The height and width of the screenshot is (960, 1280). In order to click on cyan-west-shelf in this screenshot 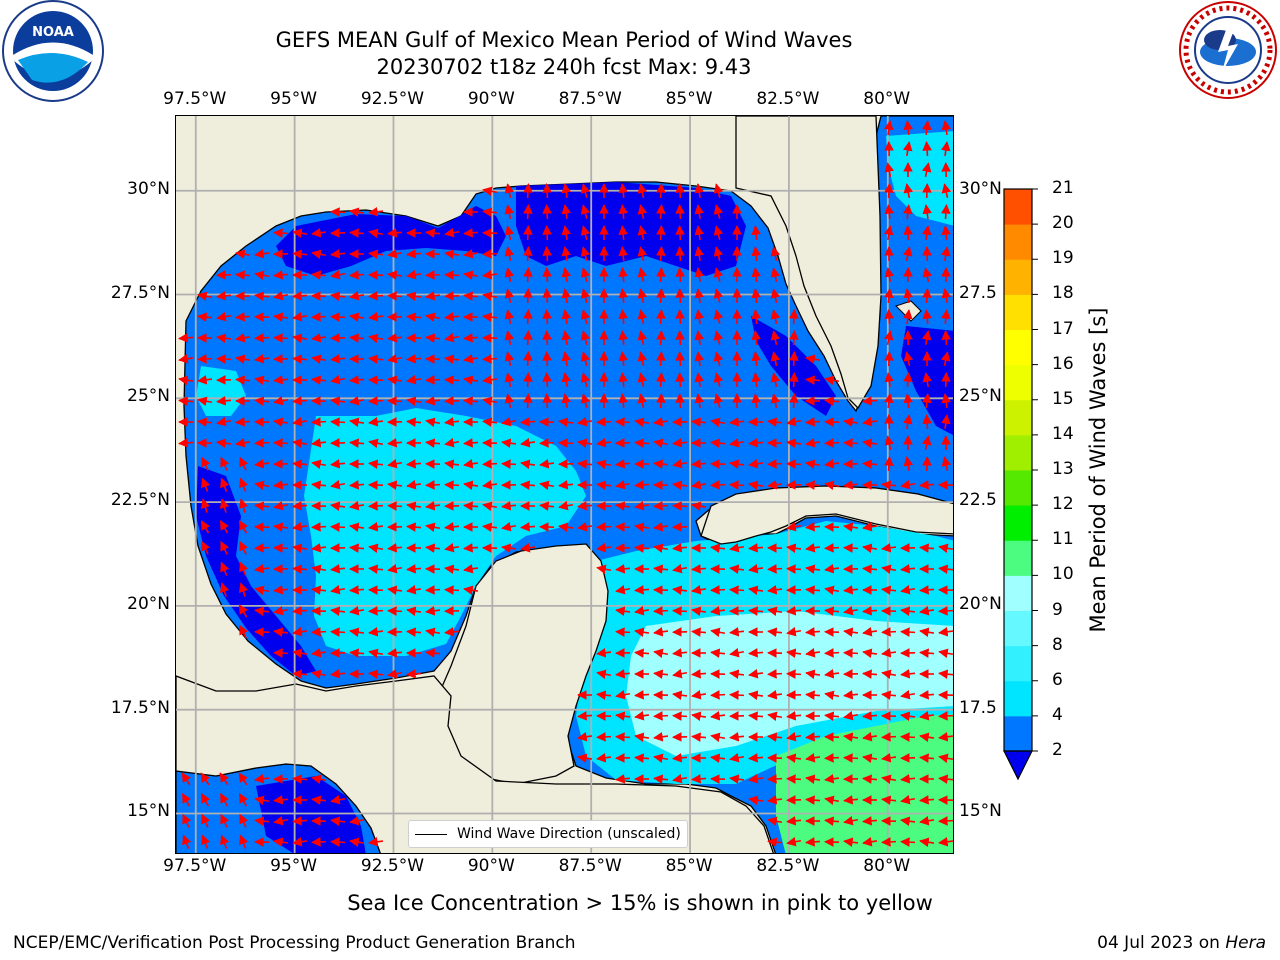, I will do `click(221, 391)`.